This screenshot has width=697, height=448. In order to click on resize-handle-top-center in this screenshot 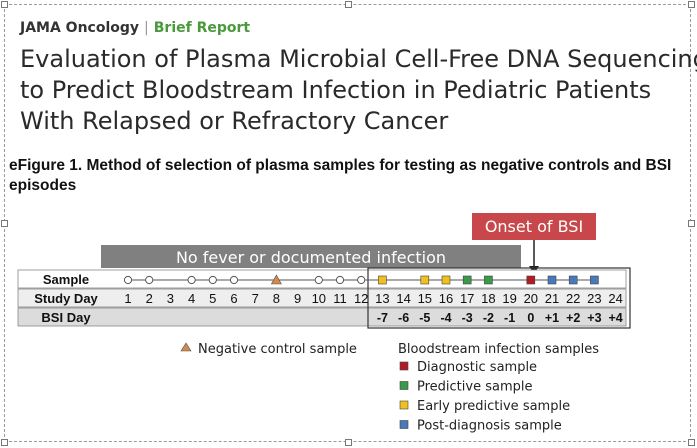, I will do `click(348, 4)`.